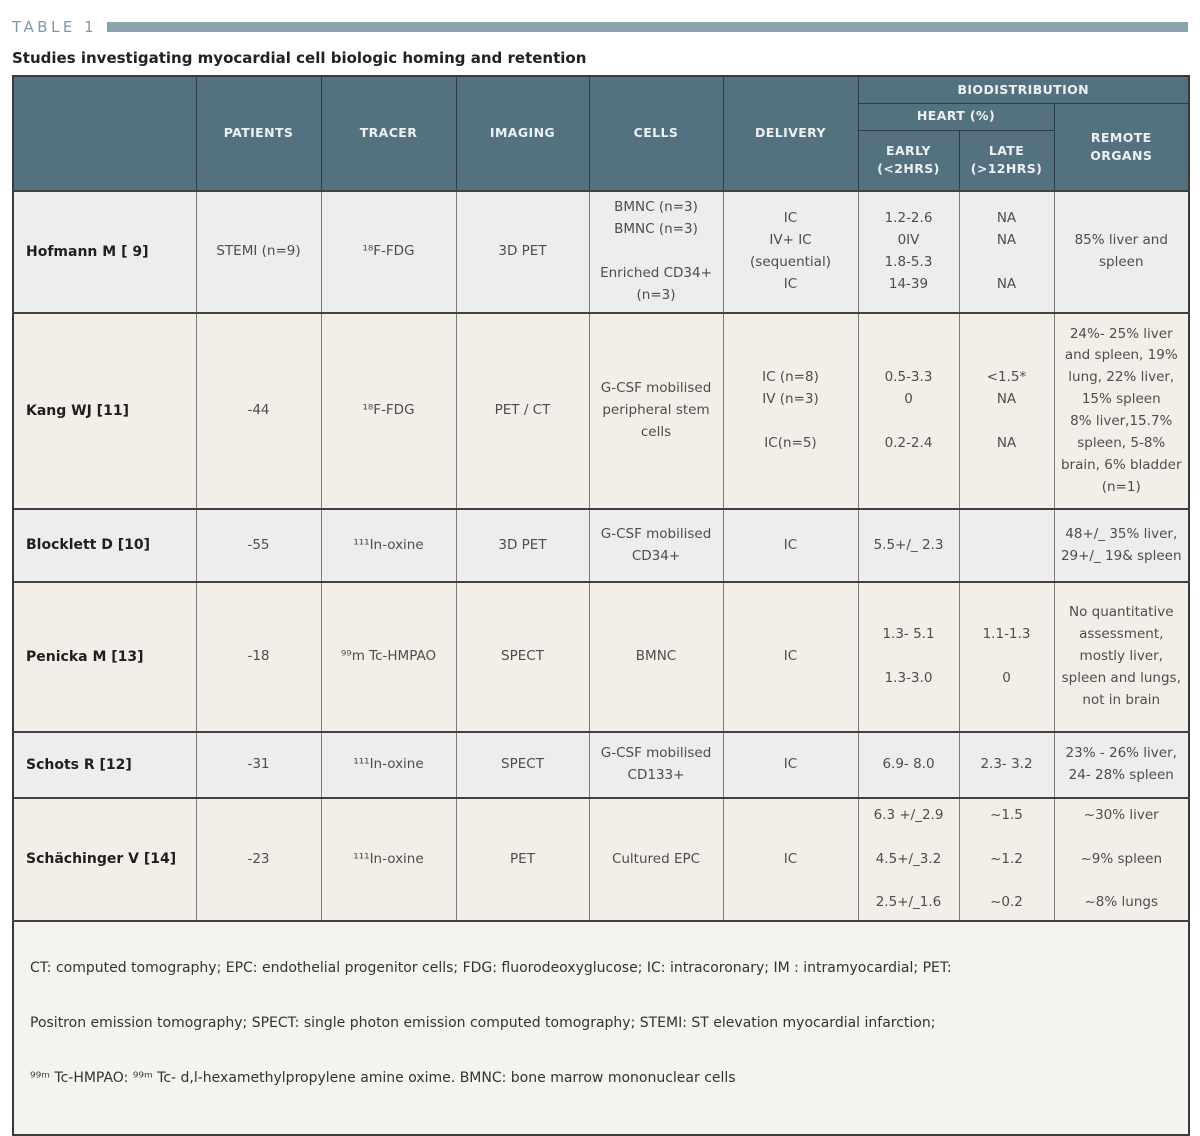 This screenshot has height=1136, width=1200. What do you see at coordinates (1006, 160) in the screenshot?
I see `header-late: LATE (>12HRS)` at bounding box center [1006, 160].